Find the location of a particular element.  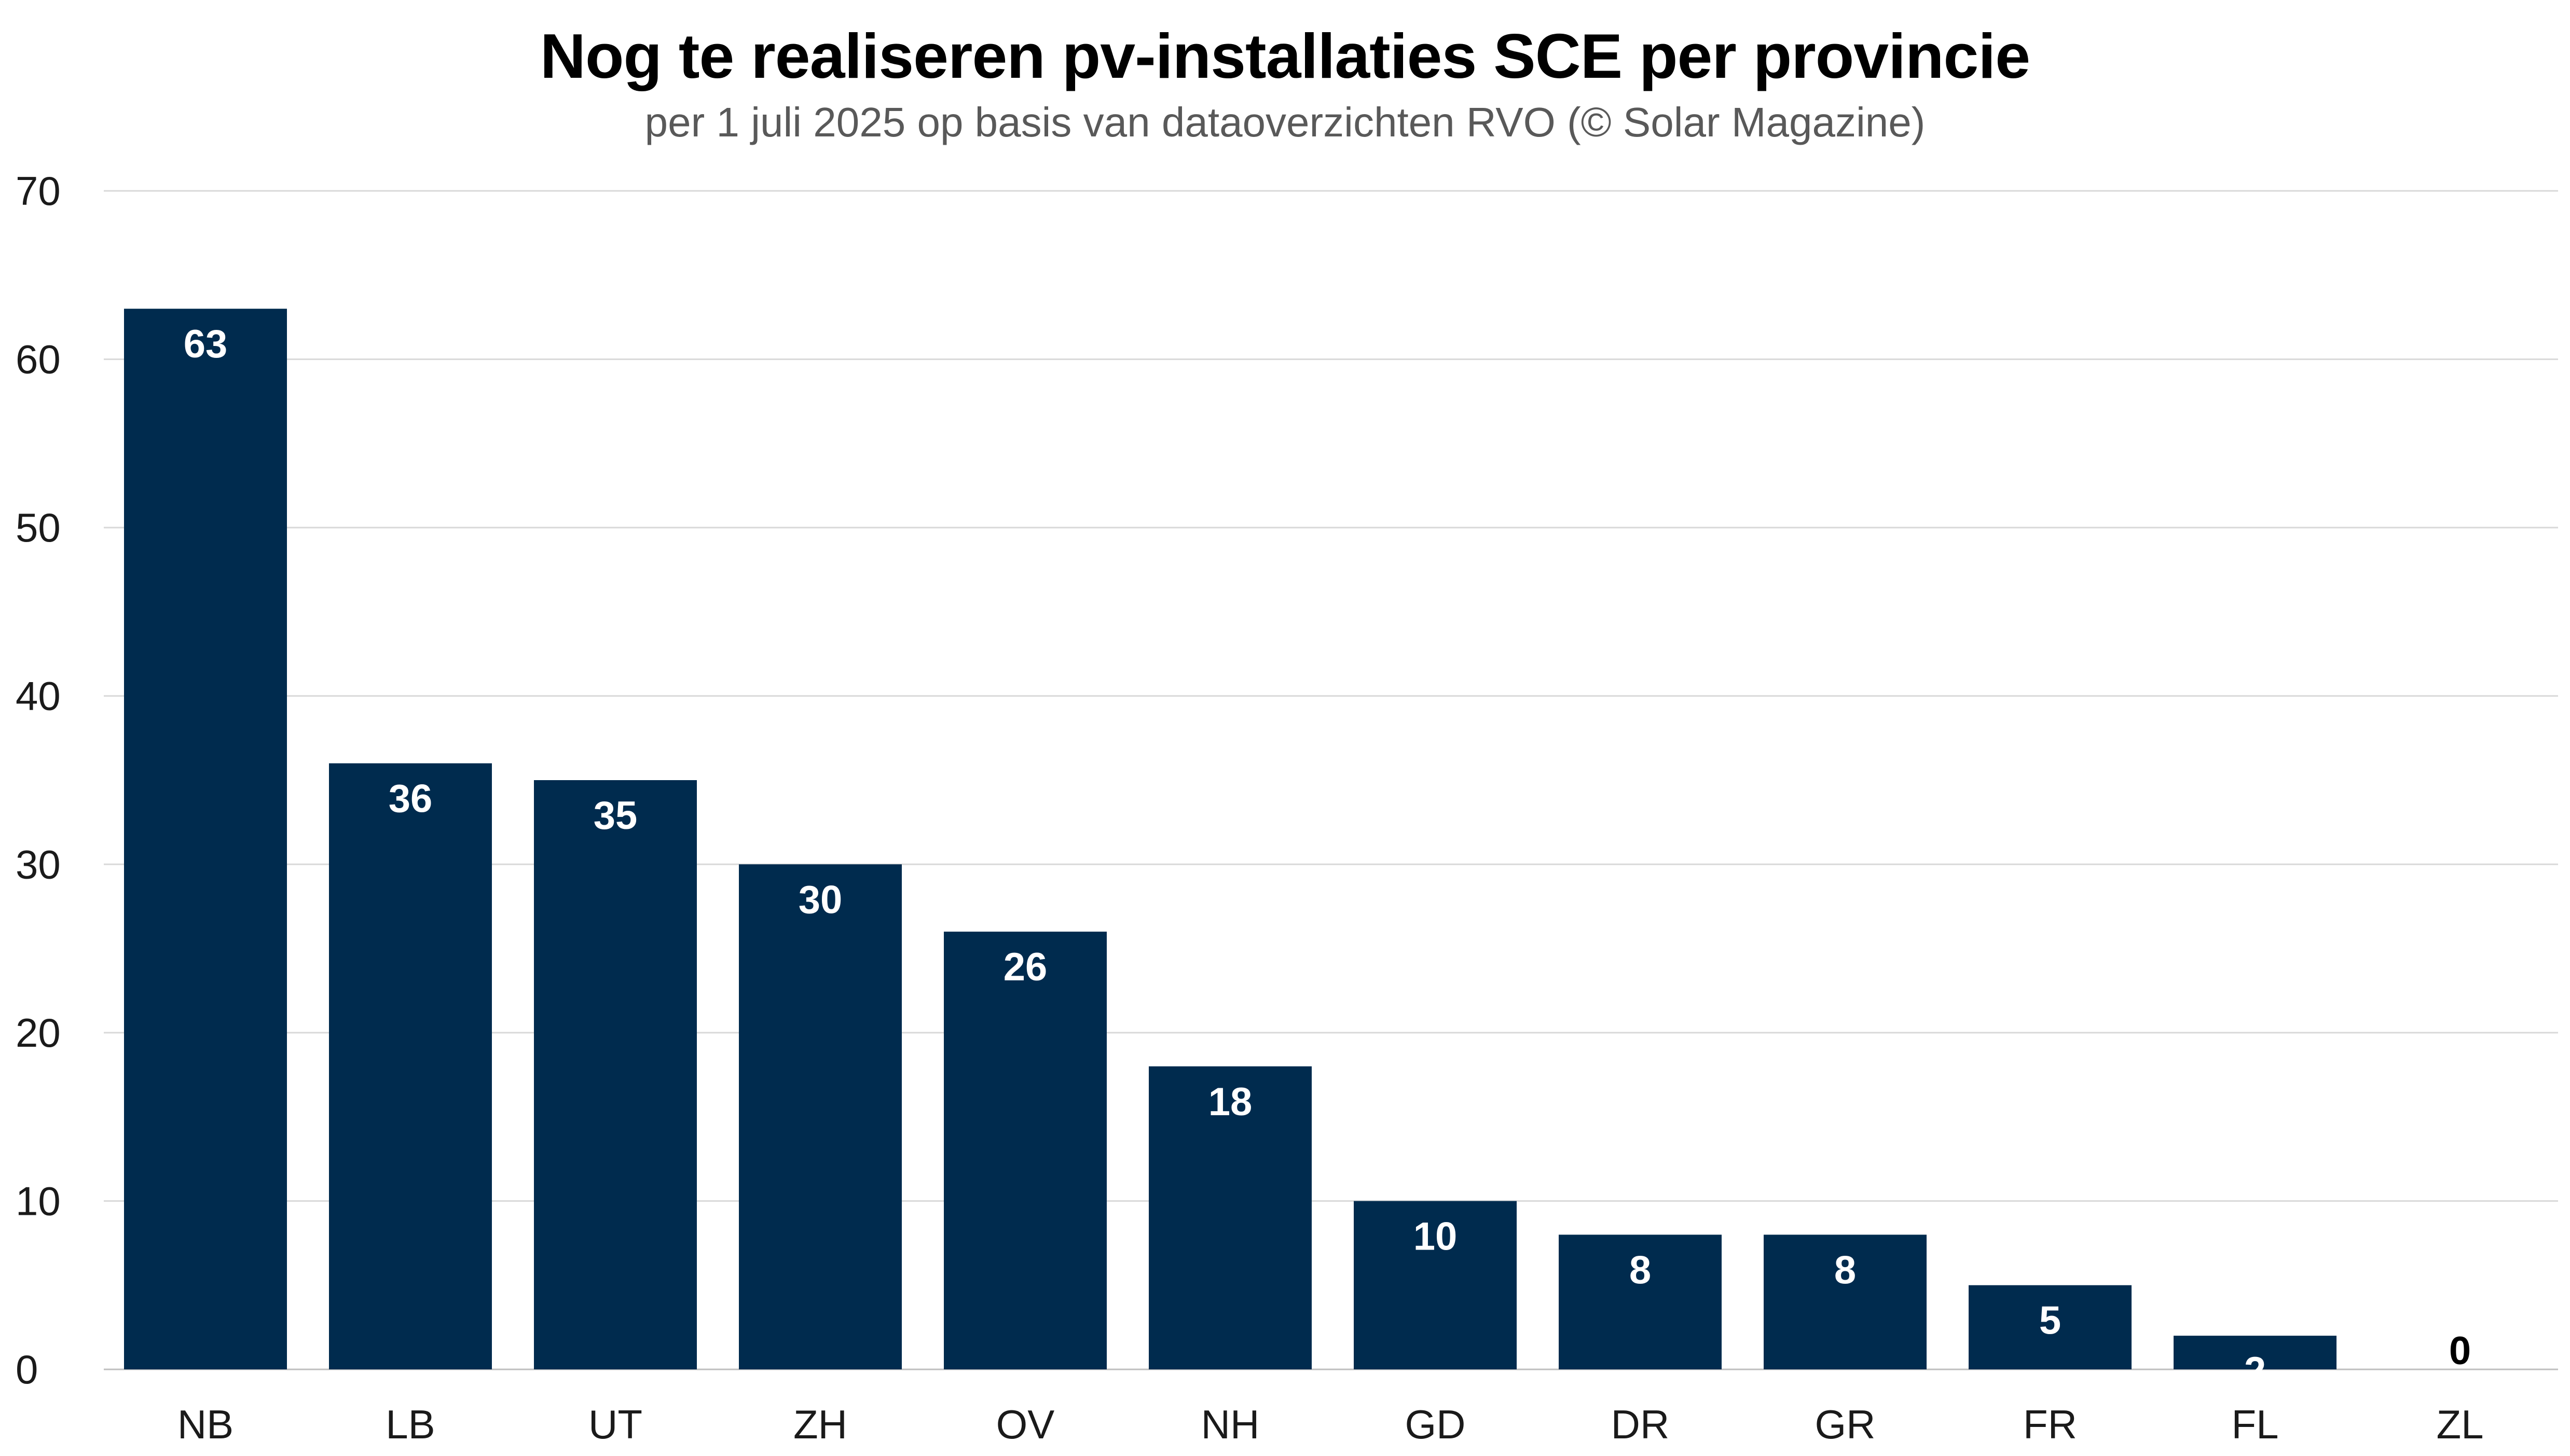

bar-zh is located at coordinates (821, 1117).